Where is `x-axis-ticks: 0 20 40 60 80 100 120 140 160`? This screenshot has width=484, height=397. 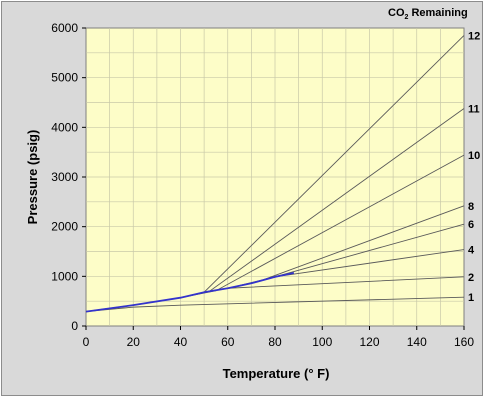
x-axis-ticks: 0 20 40 60 80 100 120 140 160 is located at coordinates (278, 337).